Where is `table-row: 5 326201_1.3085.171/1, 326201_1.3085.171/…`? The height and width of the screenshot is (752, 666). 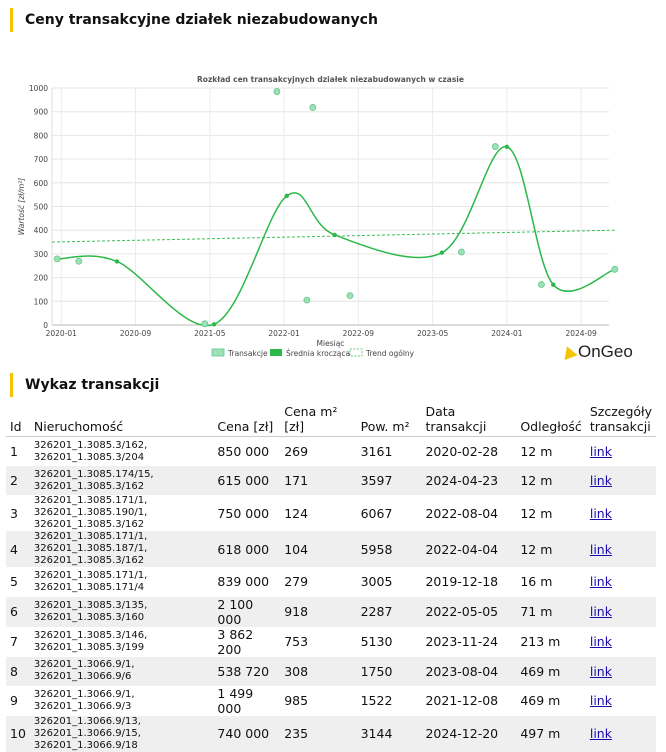
table-row: 5 326201_1.3085.171/1, 326201_1.3085.171/… is located at coordinates (331, 582).